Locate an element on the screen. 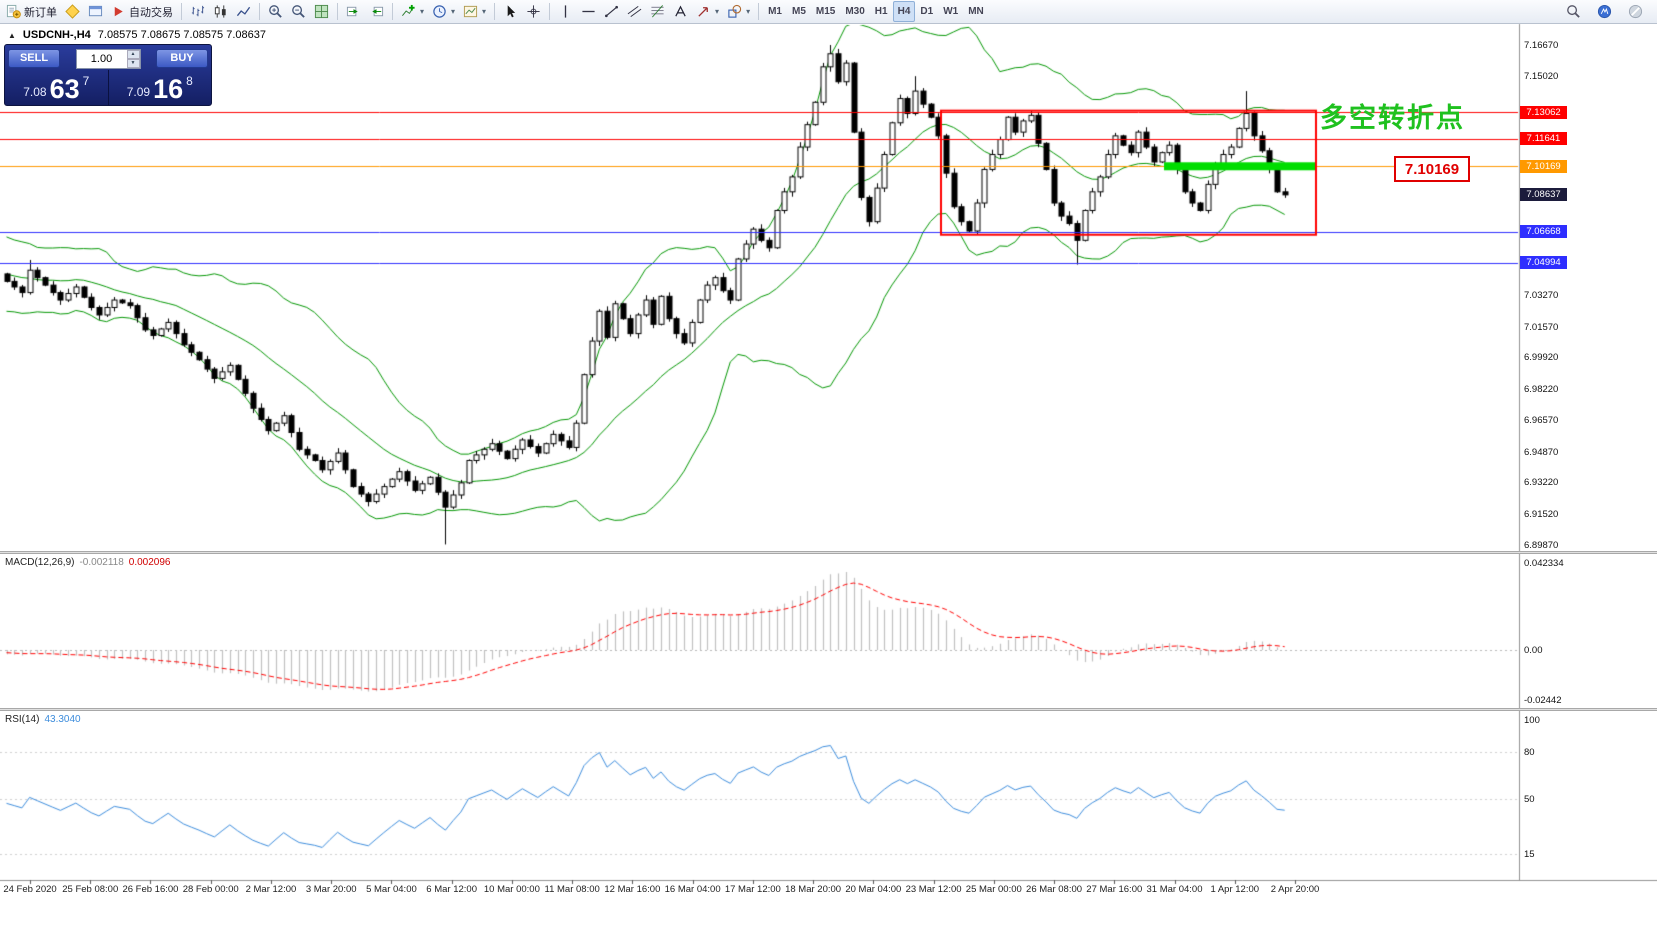  candles-chart-button is located at coordinates (220, 11).